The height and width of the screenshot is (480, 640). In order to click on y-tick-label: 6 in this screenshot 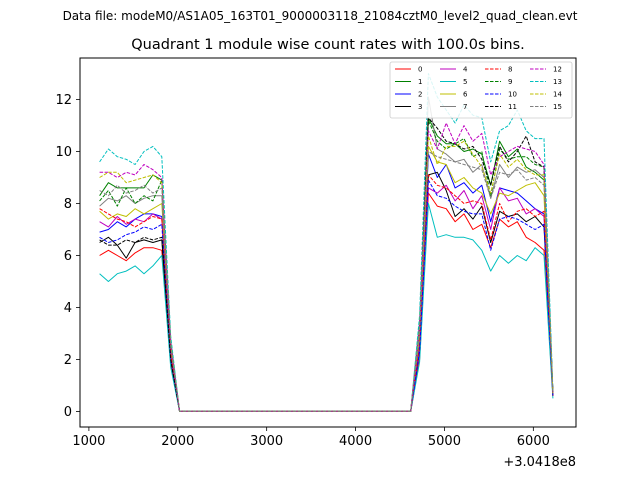, I will do `click(68, 256)`.